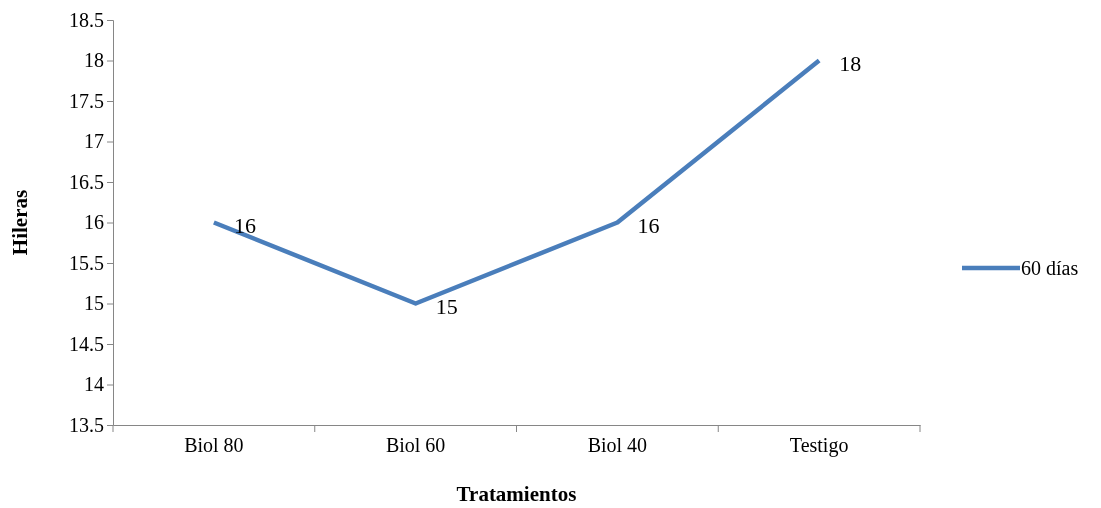  Describe the element at coordinates (94, 141) in the screenshot. I see `y-tick-label: 17` at that location.